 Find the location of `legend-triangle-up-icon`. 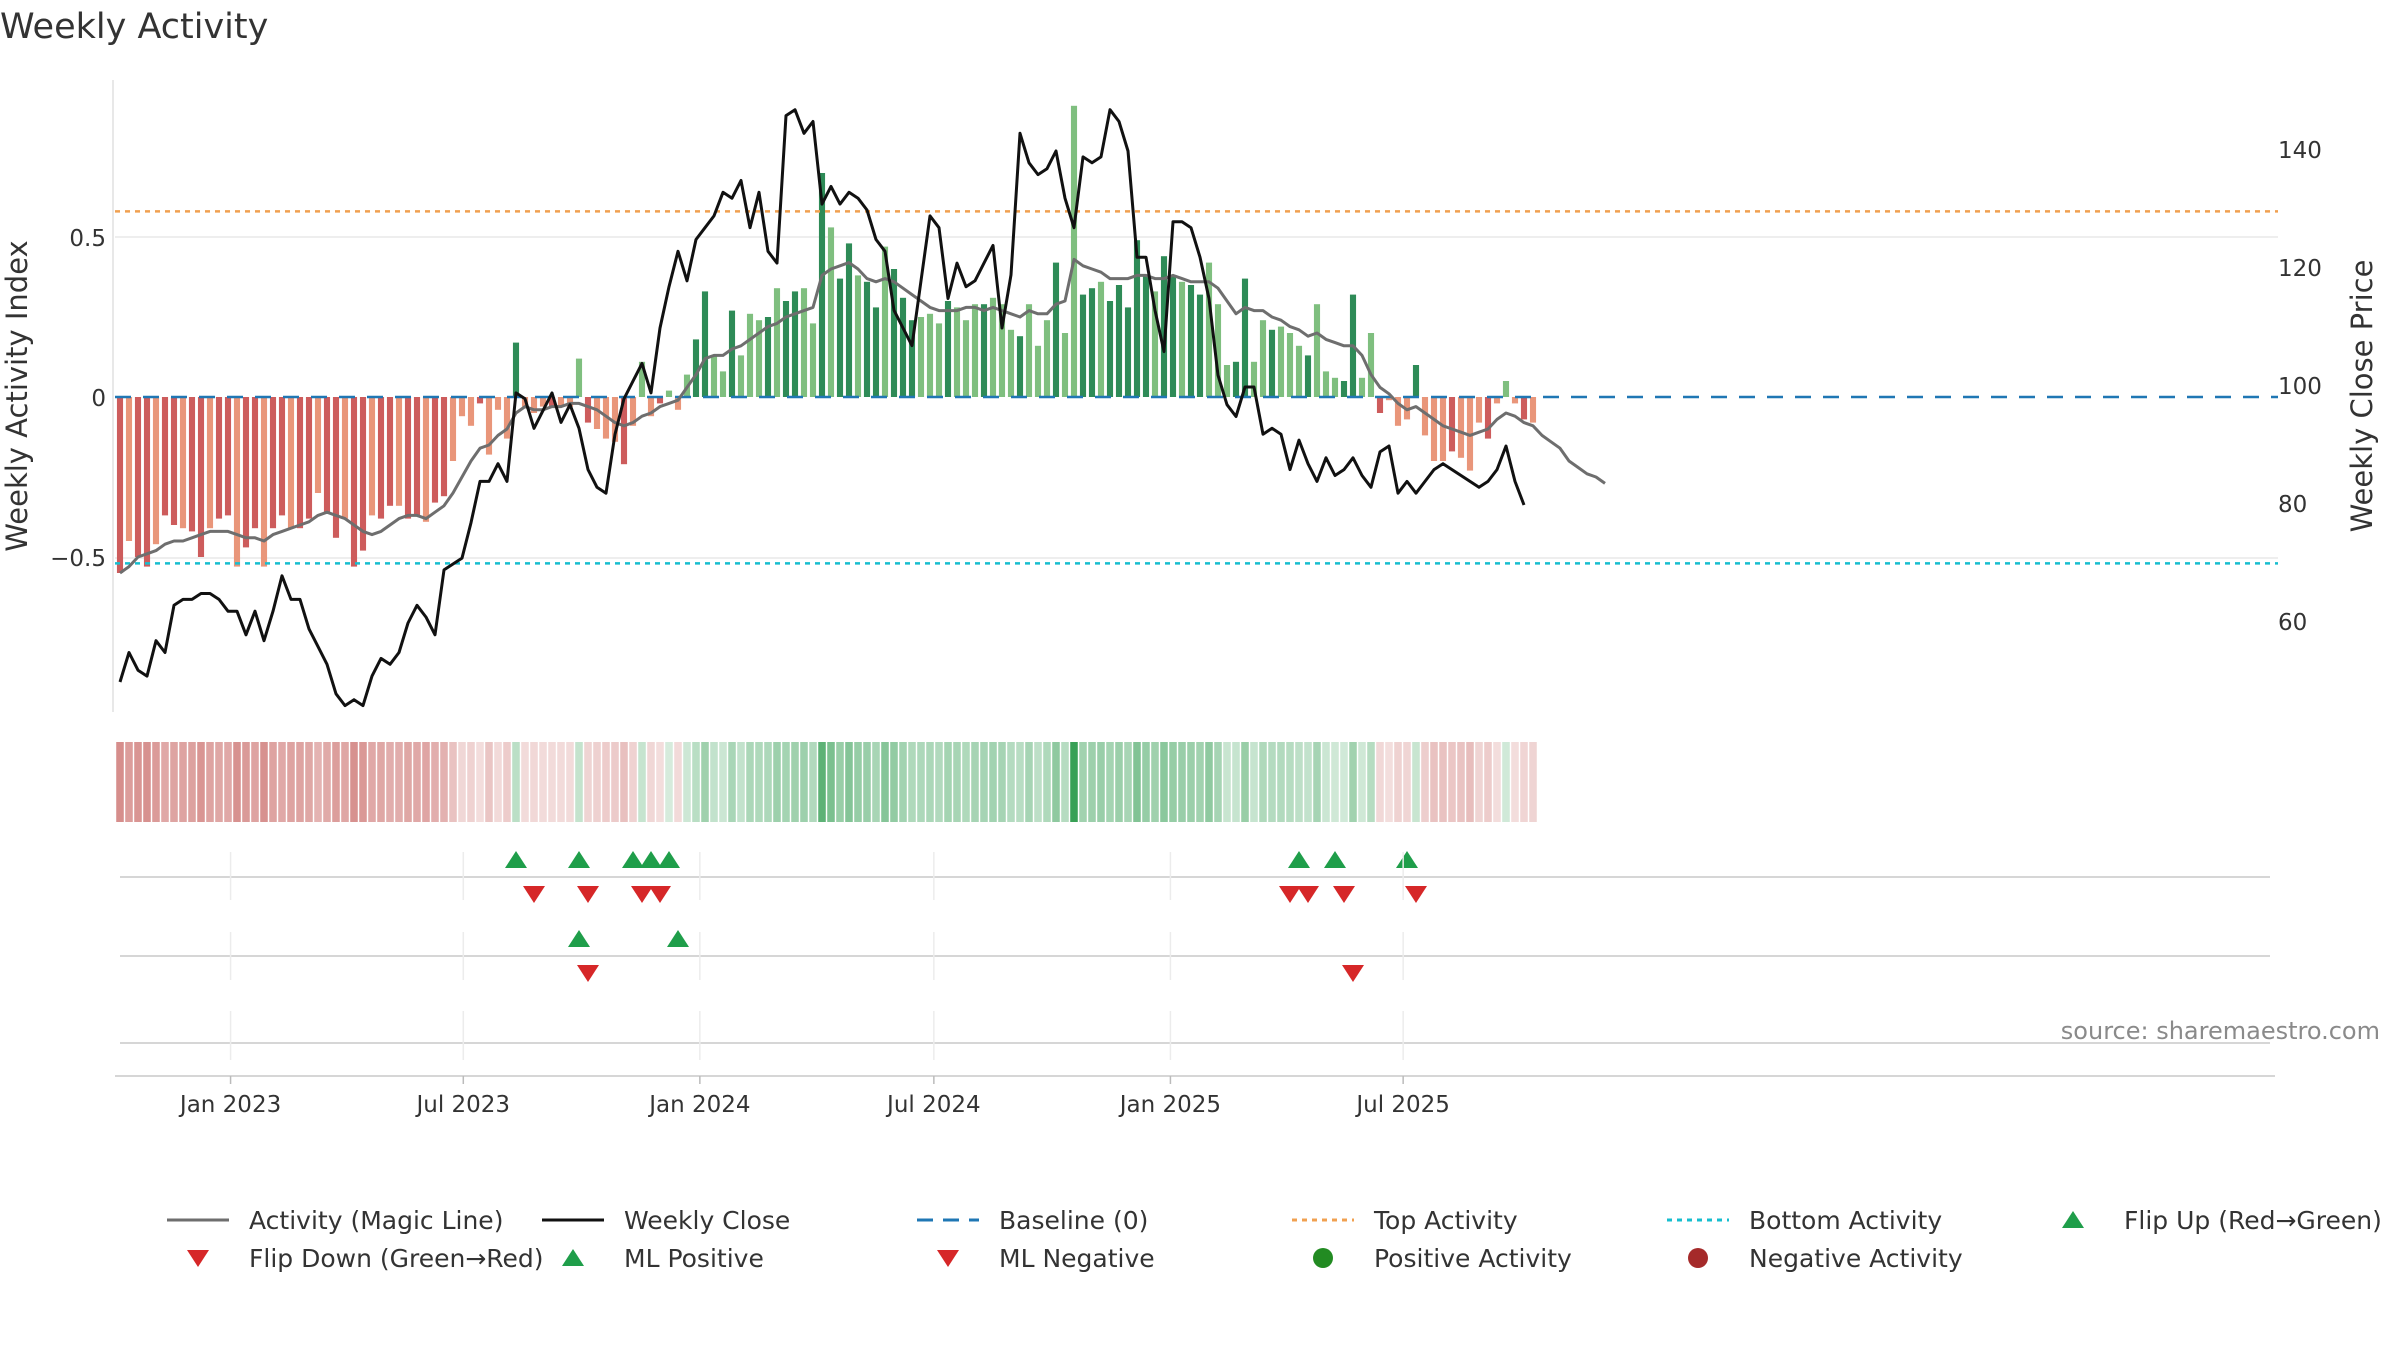

legend-triangle-up-icon is located at coordinates (2073, 1219).